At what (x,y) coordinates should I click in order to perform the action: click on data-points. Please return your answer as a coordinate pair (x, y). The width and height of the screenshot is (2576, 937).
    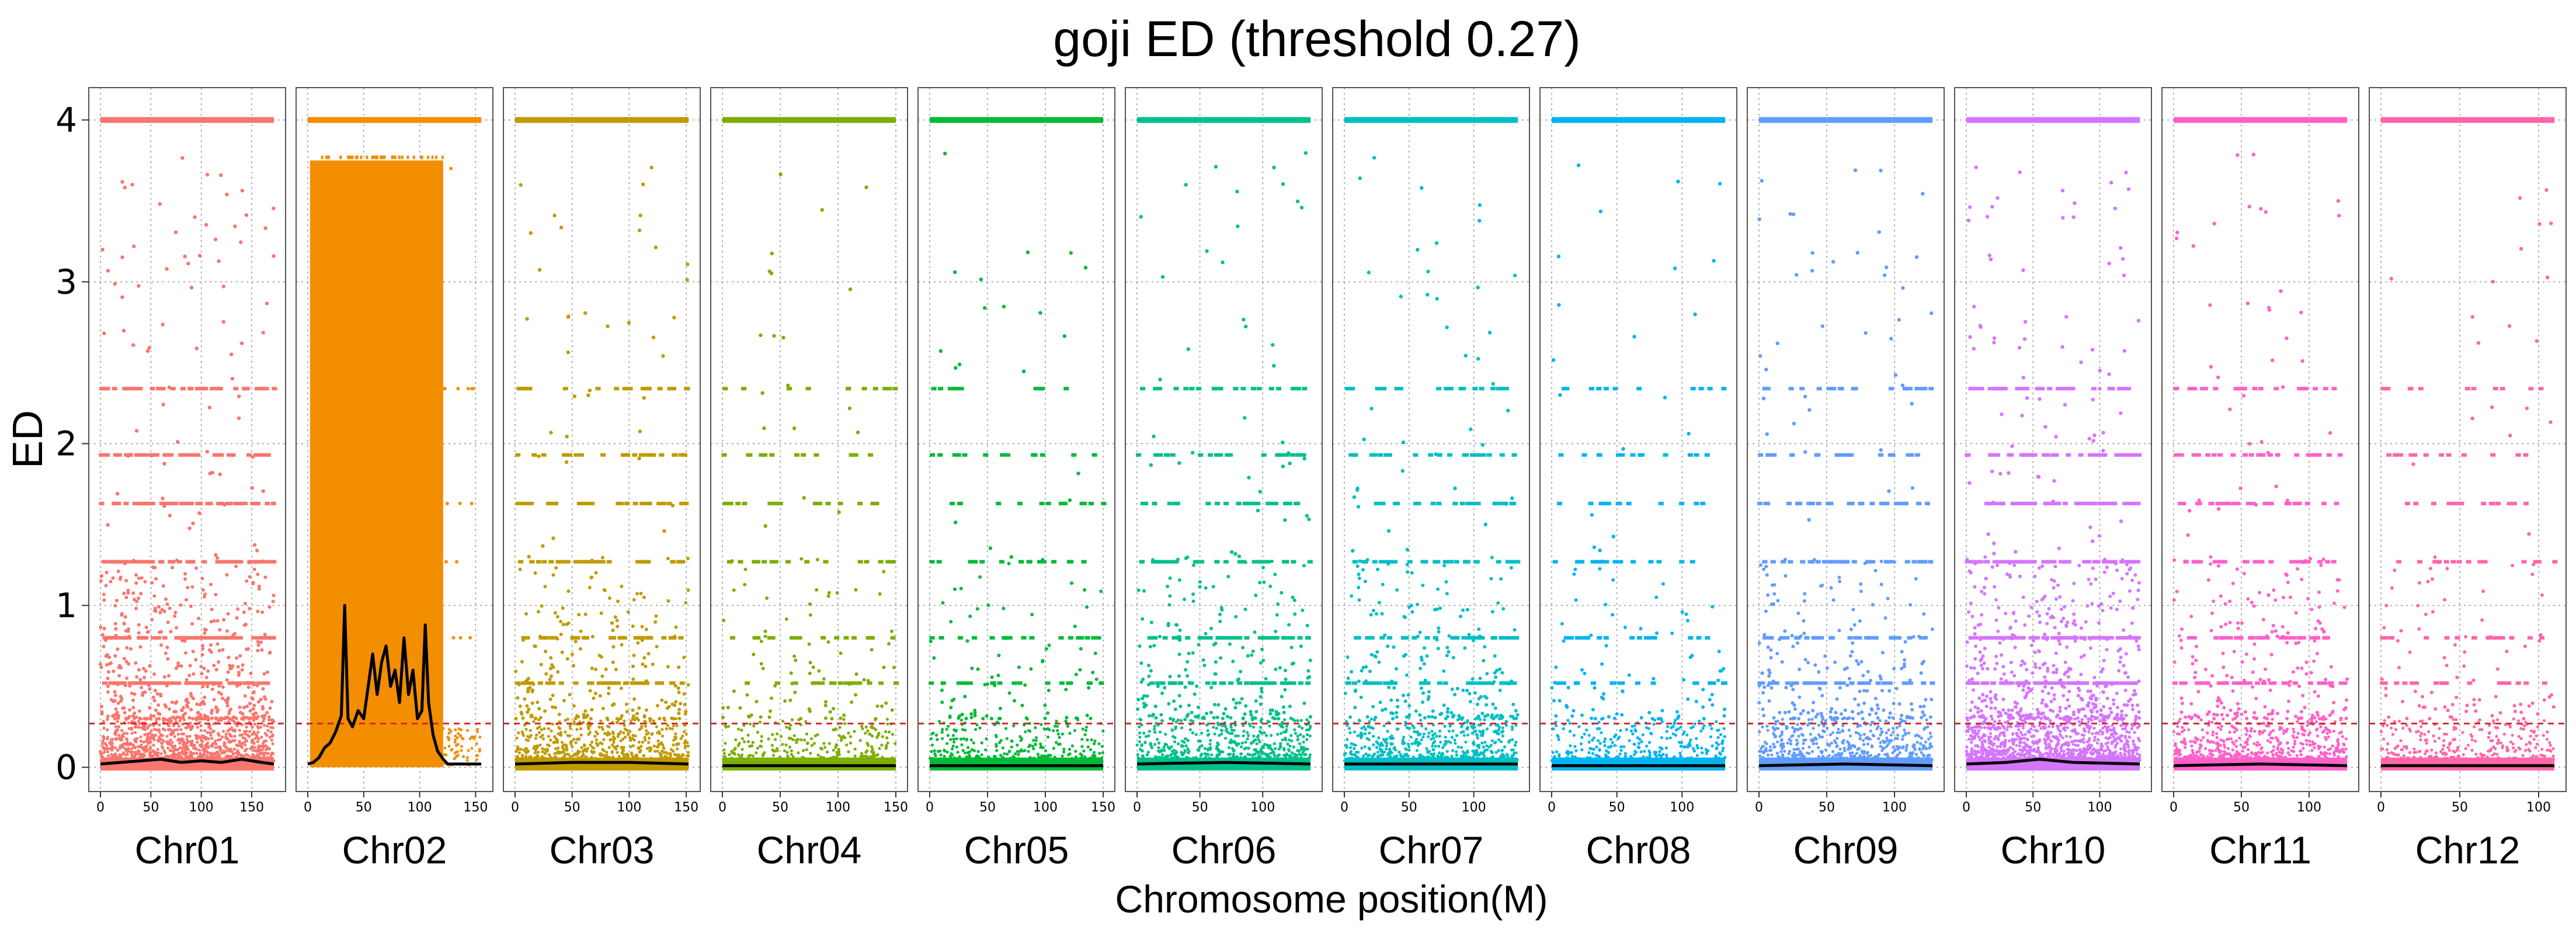
    Looking at the image, I should click on (602, 444).